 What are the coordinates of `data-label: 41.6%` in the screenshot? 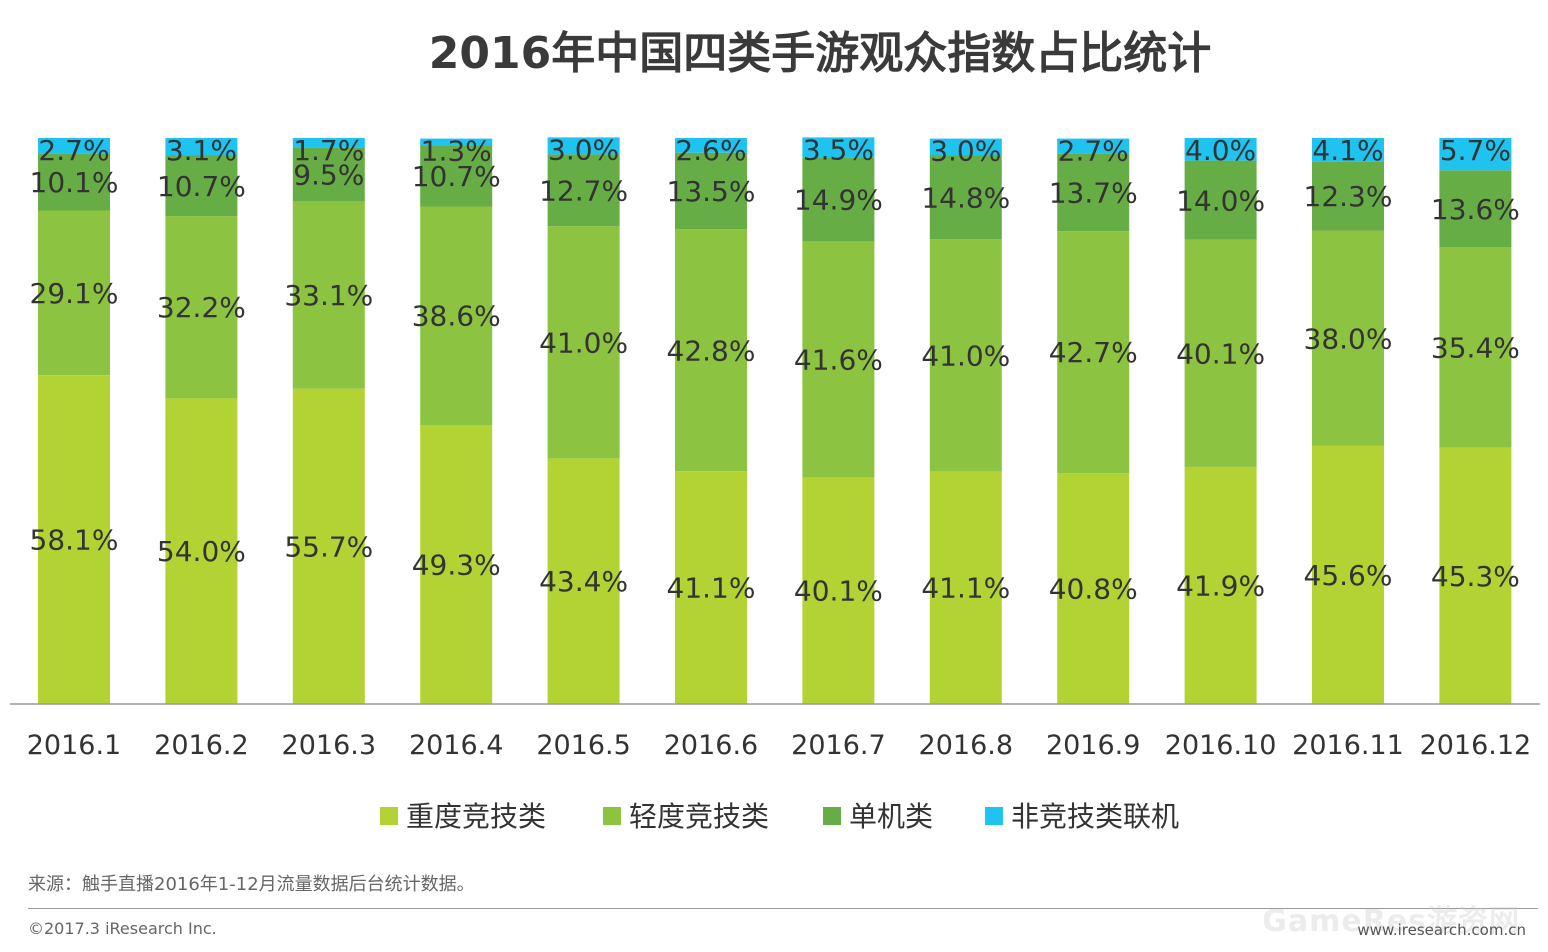 It's located at (838, 359).